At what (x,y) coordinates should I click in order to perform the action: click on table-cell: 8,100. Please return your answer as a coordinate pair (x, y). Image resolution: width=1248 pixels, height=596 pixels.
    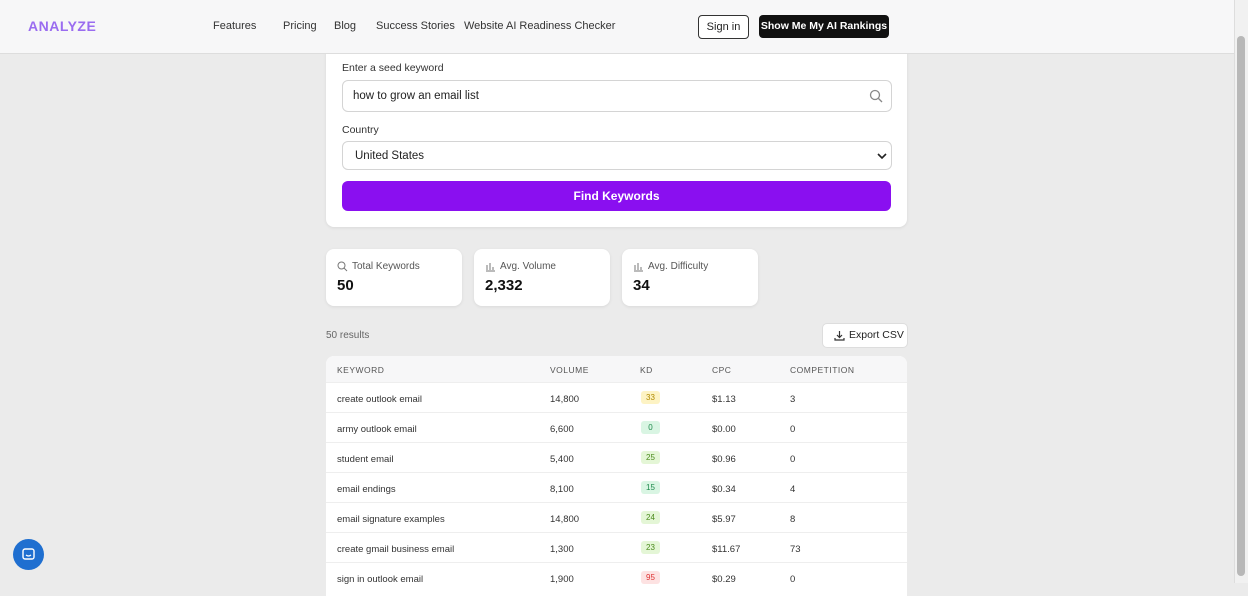
    Looking at the image, I should click on (562, 489).